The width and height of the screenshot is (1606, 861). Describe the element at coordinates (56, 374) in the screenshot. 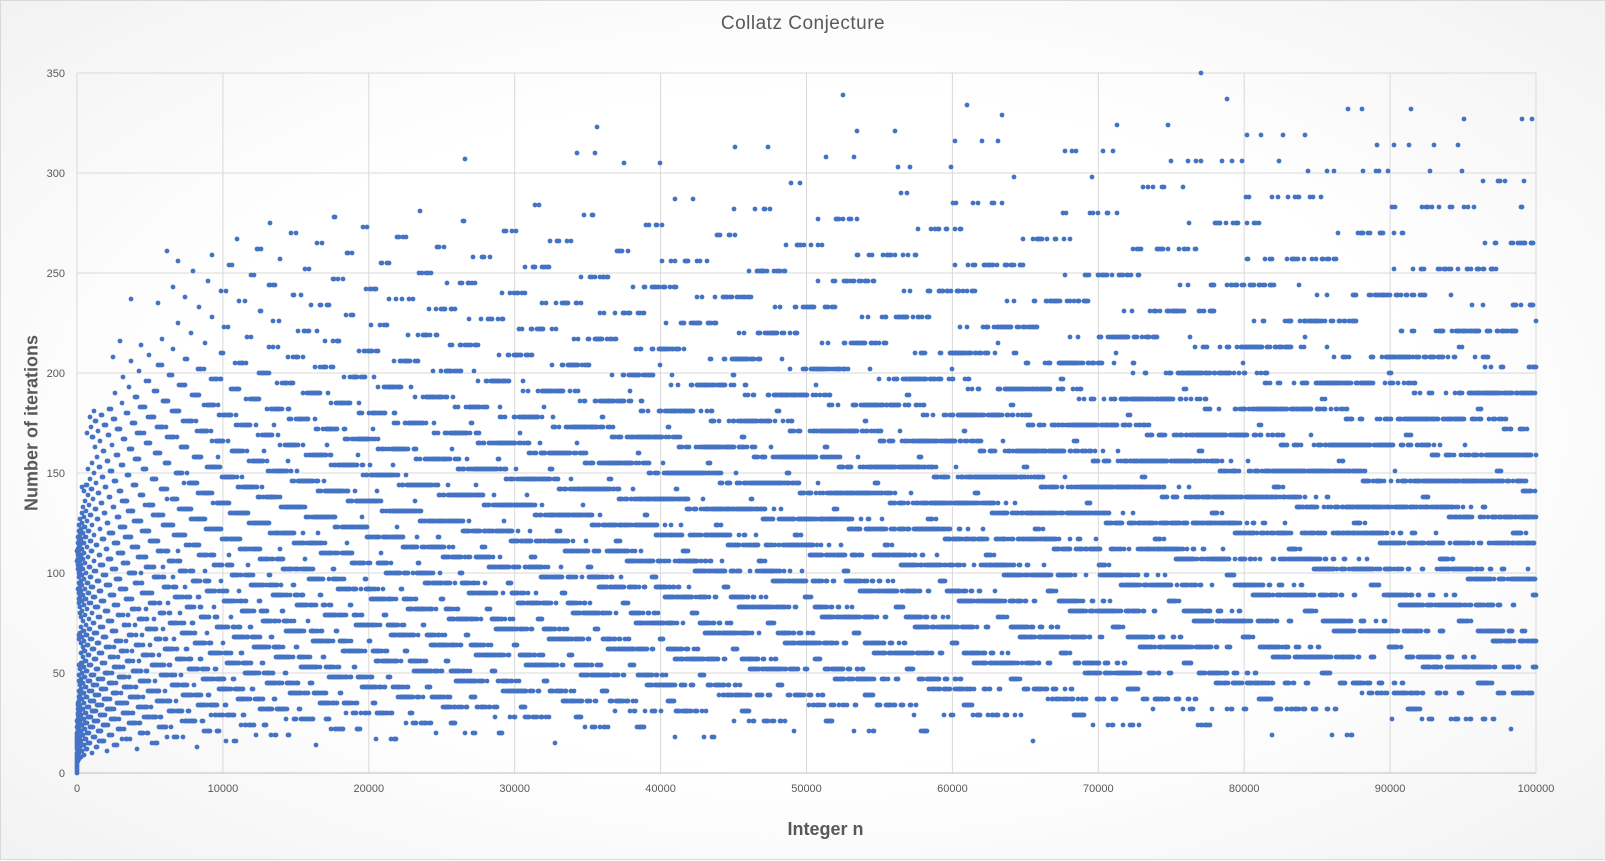

I see `y-tick-label: 200` at that location.